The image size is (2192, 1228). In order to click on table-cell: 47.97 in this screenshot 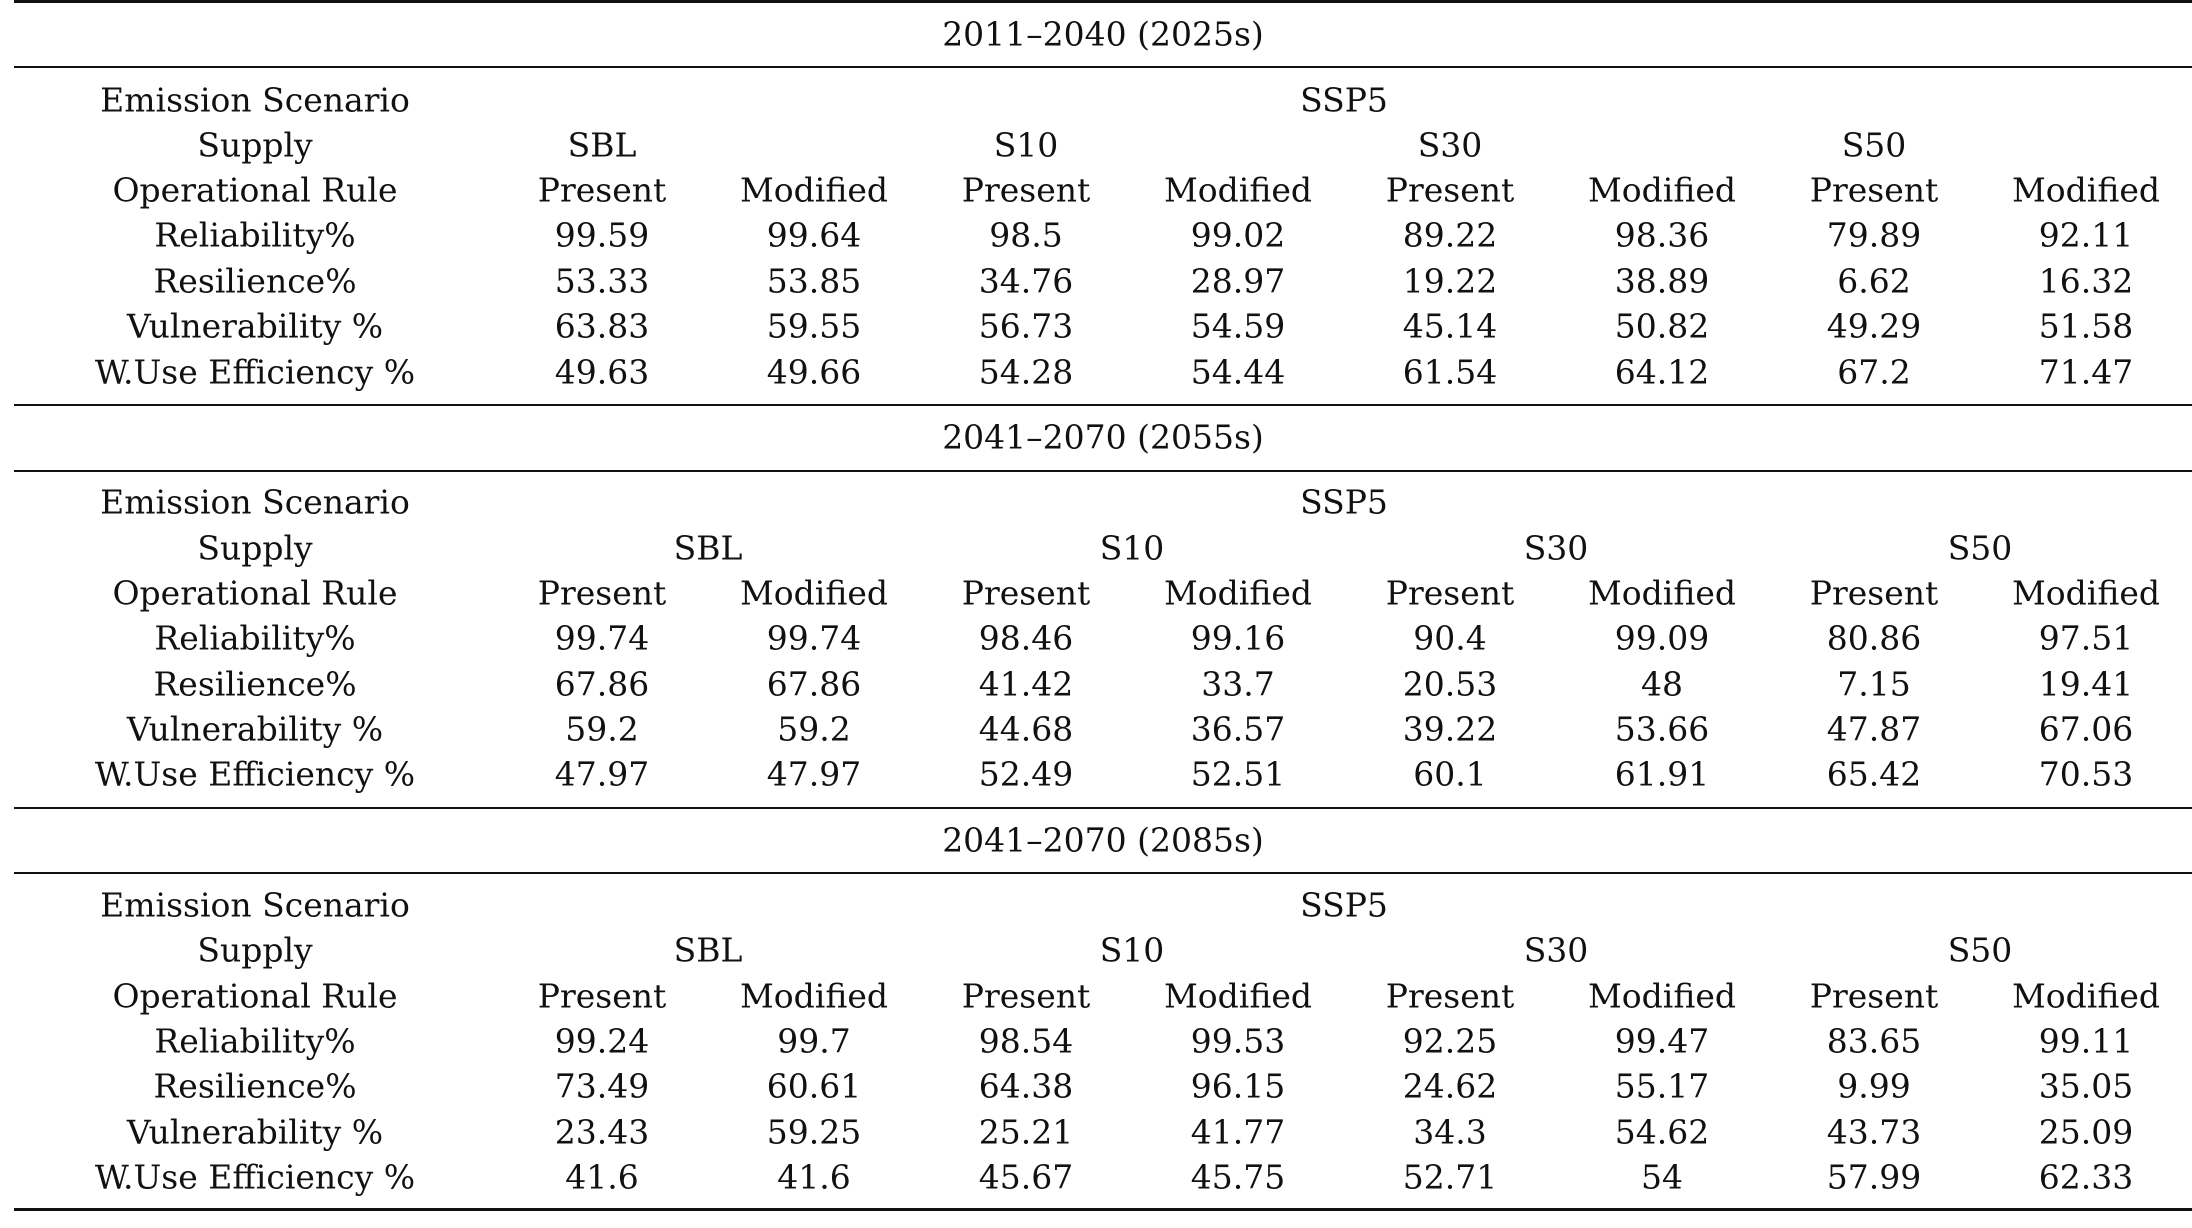, I will do `click(602, 774)`.